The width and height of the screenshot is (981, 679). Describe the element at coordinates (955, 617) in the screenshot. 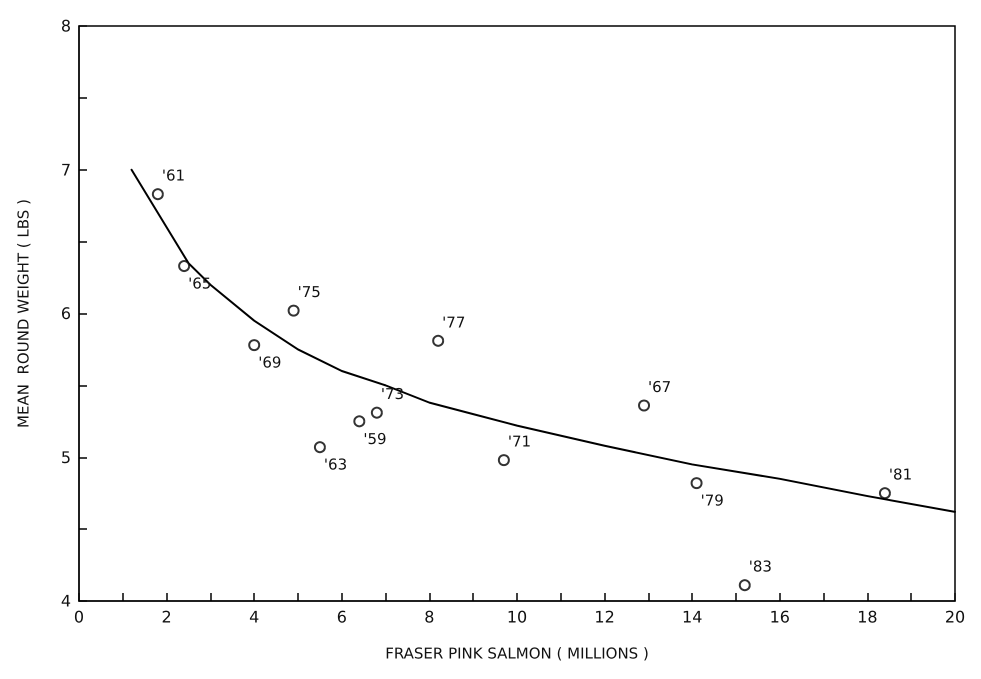

I see `x-tick-label: 20` at that location.